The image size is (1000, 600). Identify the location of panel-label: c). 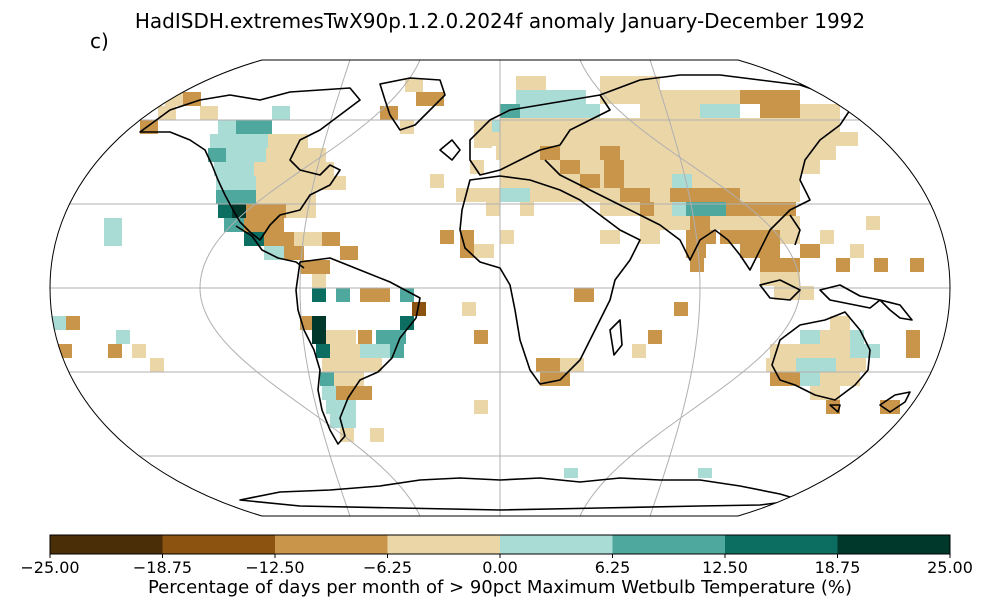
(99, 41).